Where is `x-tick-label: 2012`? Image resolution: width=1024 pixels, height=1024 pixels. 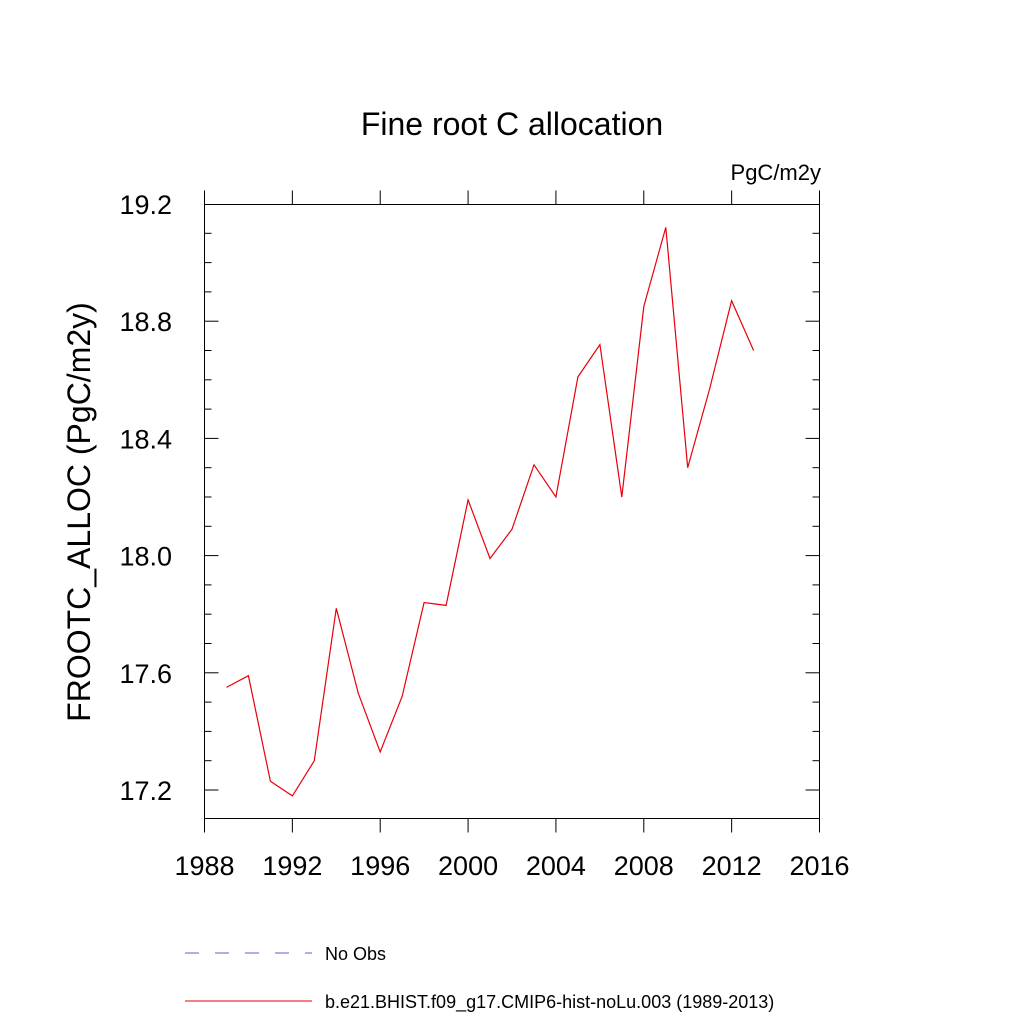
x-tick-label: 2012 is located at coordinates (732, 866).